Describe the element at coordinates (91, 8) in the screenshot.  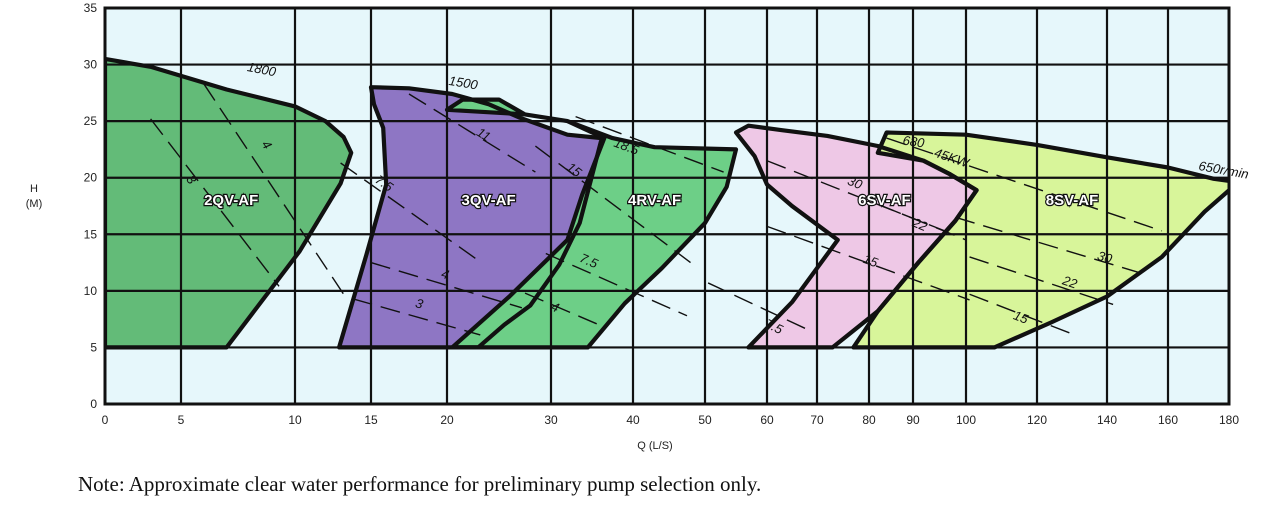
I see `y-tick-label: 35` at that location.